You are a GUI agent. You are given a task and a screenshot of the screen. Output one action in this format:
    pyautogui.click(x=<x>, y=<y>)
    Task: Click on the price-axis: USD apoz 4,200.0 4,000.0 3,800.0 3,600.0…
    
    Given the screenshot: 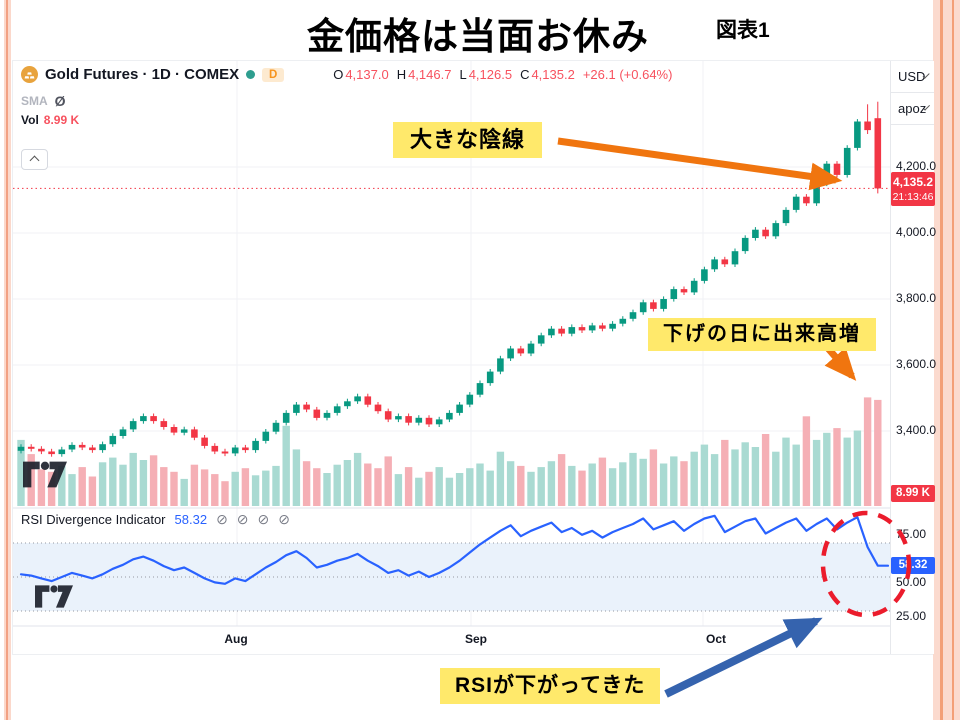 What is the action you would take?
    pyautogui.click(x=913, y=357)
    